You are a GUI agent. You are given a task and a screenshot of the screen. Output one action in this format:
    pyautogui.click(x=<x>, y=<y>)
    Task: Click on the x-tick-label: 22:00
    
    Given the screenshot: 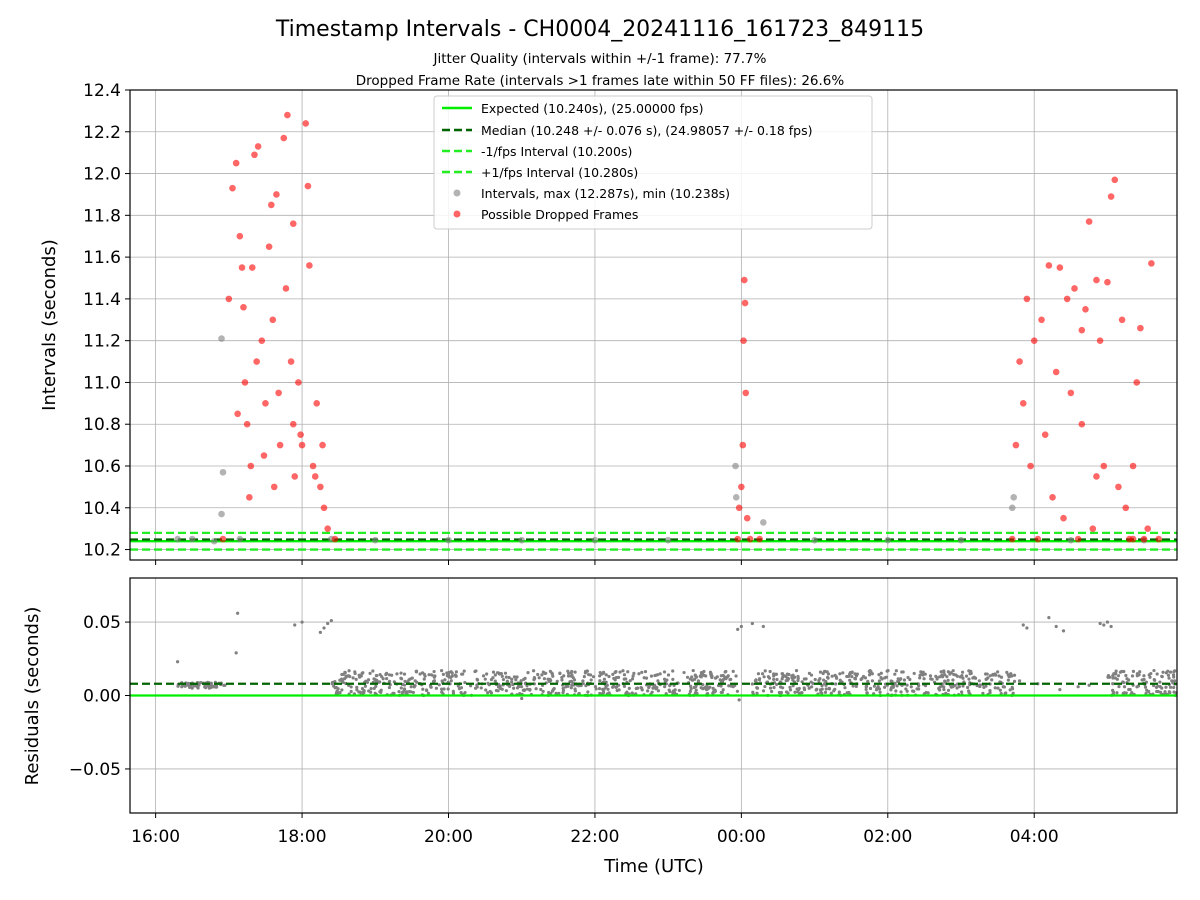 What is the action you would take?
    pyautogui.click(x=594, y=837)
    